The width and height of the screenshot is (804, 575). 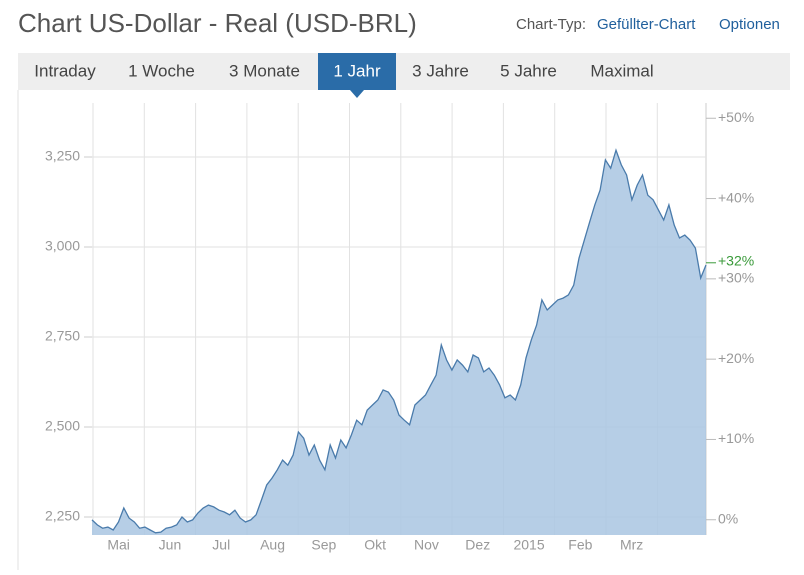 What do you see at coordinates (375, 545) in the screenshot?
I see `x-tick-label: Okt` at bounding box center [375, 545].